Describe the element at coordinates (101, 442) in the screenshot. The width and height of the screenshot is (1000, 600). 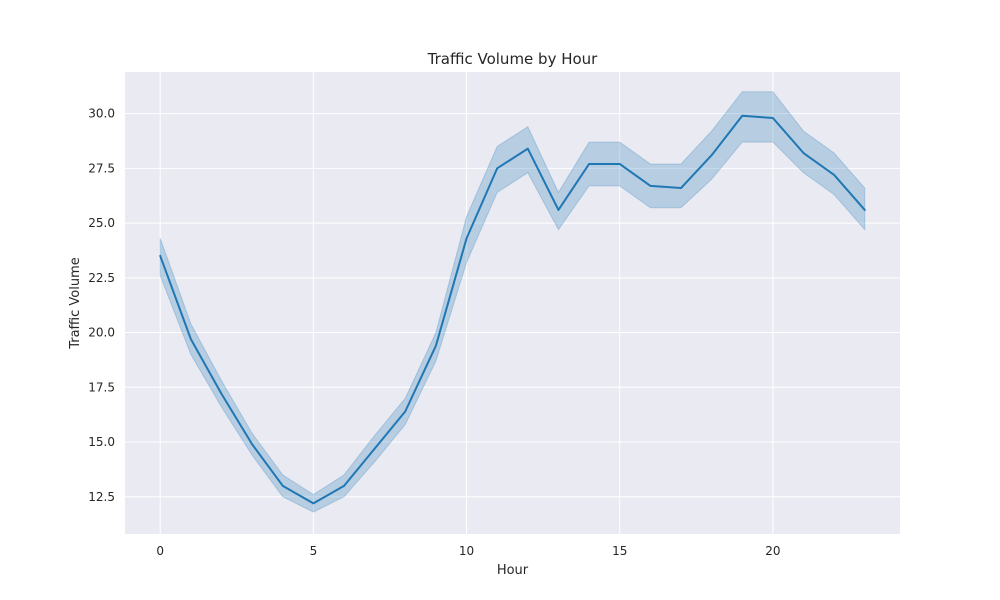
I see `y-tick-label: 15.0` at that location.